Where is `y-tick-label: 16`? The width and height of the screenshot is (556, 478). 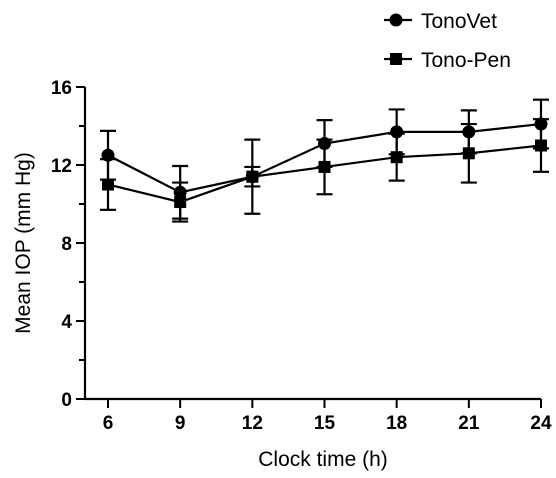 y-tick-label: 16 is located at coordinates (61, 88).